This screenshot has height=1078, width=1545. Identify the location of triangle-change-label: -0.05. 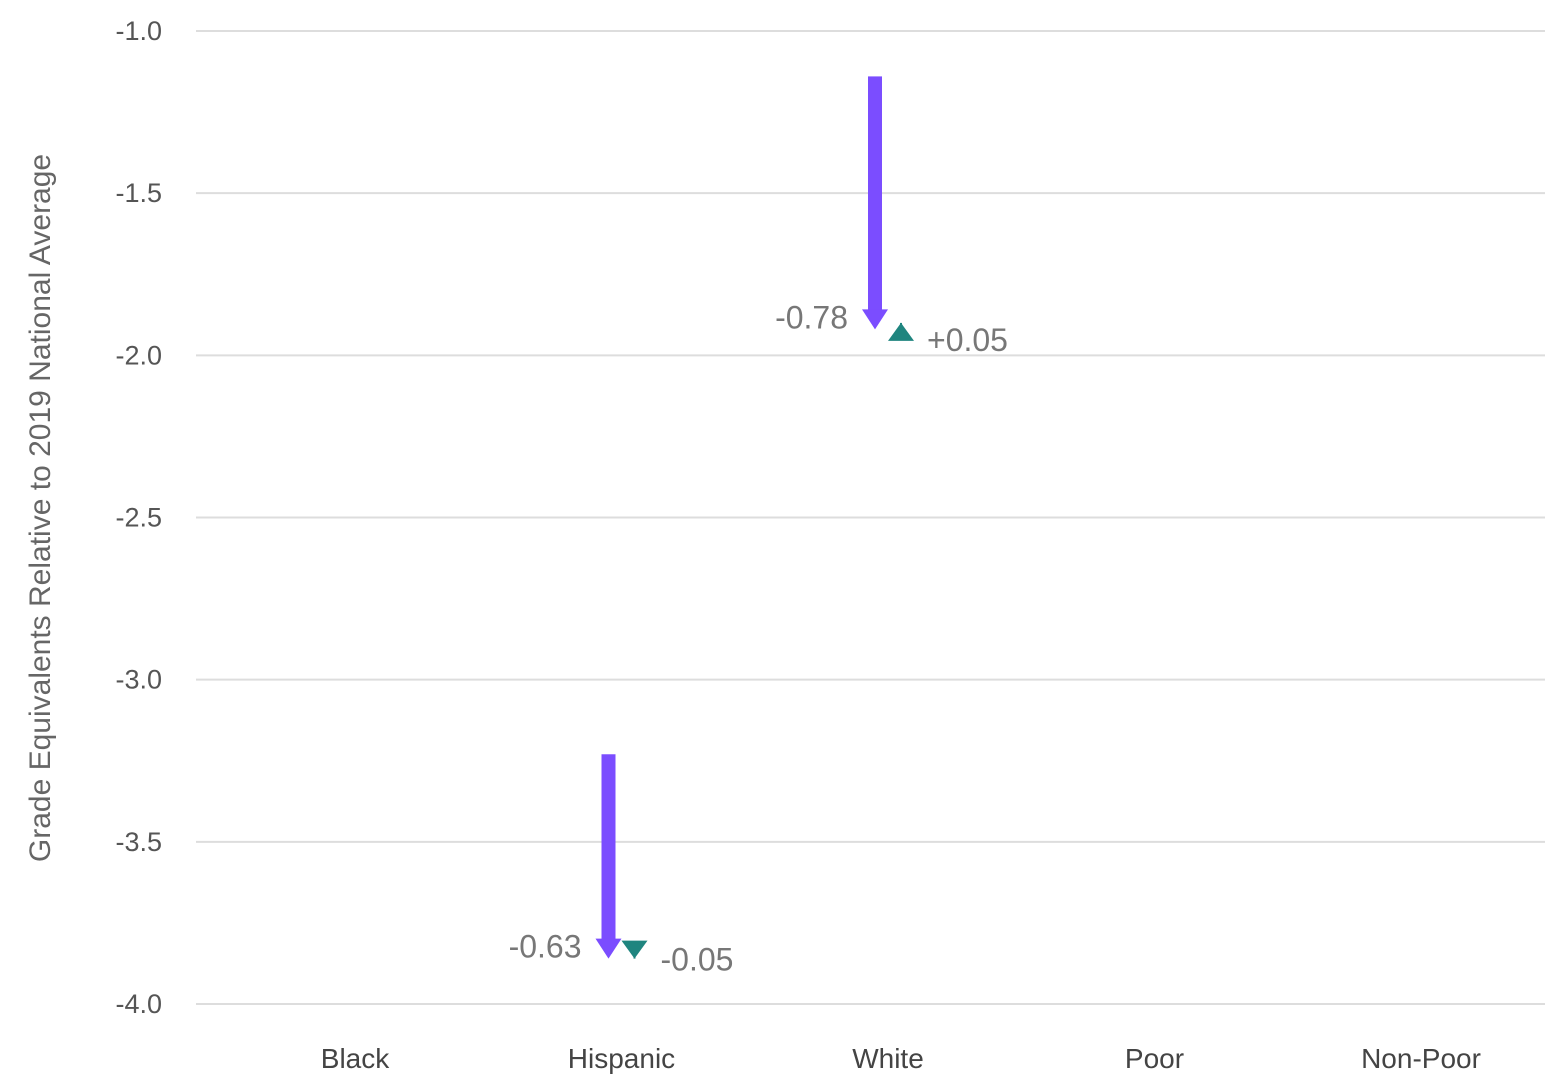
(697, 960).